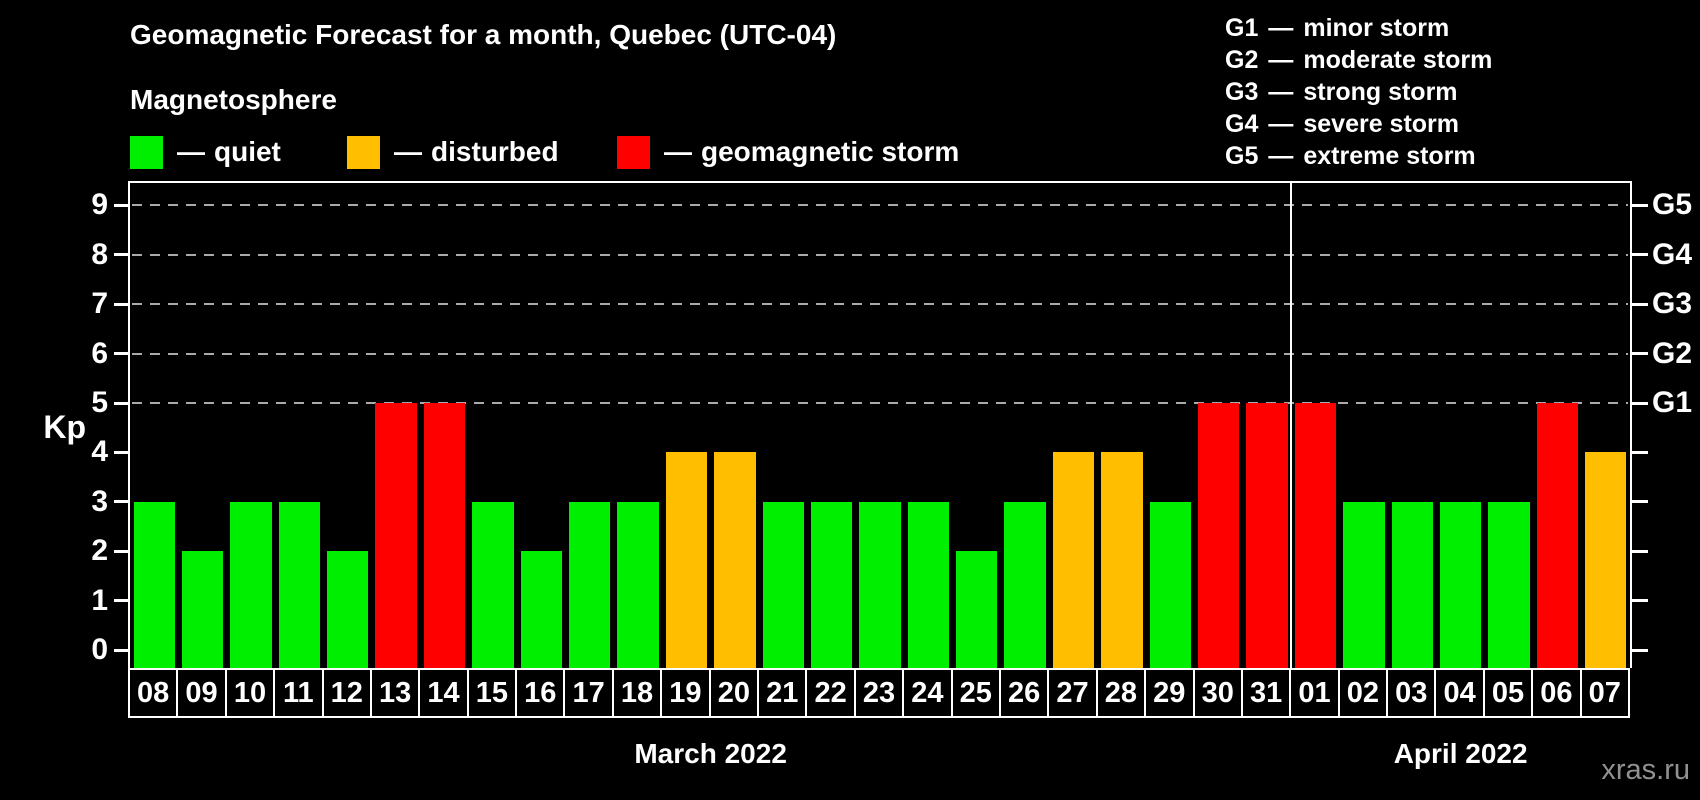  Describe the element at coordinates (395, 693) in the screenshot. I see `day-label-march-13: 13` at that location.